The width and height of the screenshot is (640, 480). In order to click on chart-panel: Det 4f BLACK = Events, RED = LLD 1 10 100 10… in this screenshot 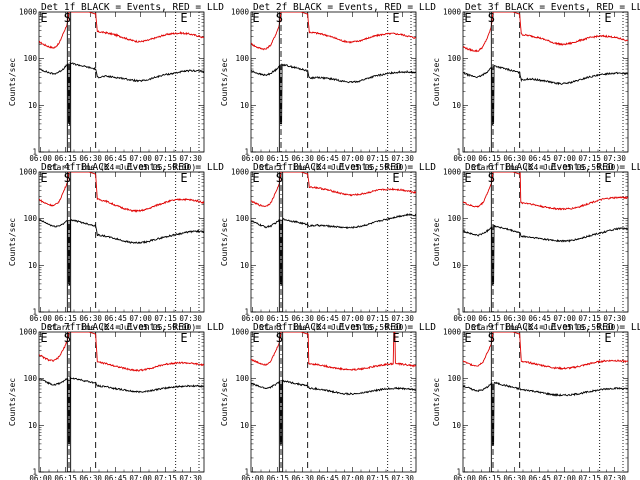, I will do `click(116, 247)`.